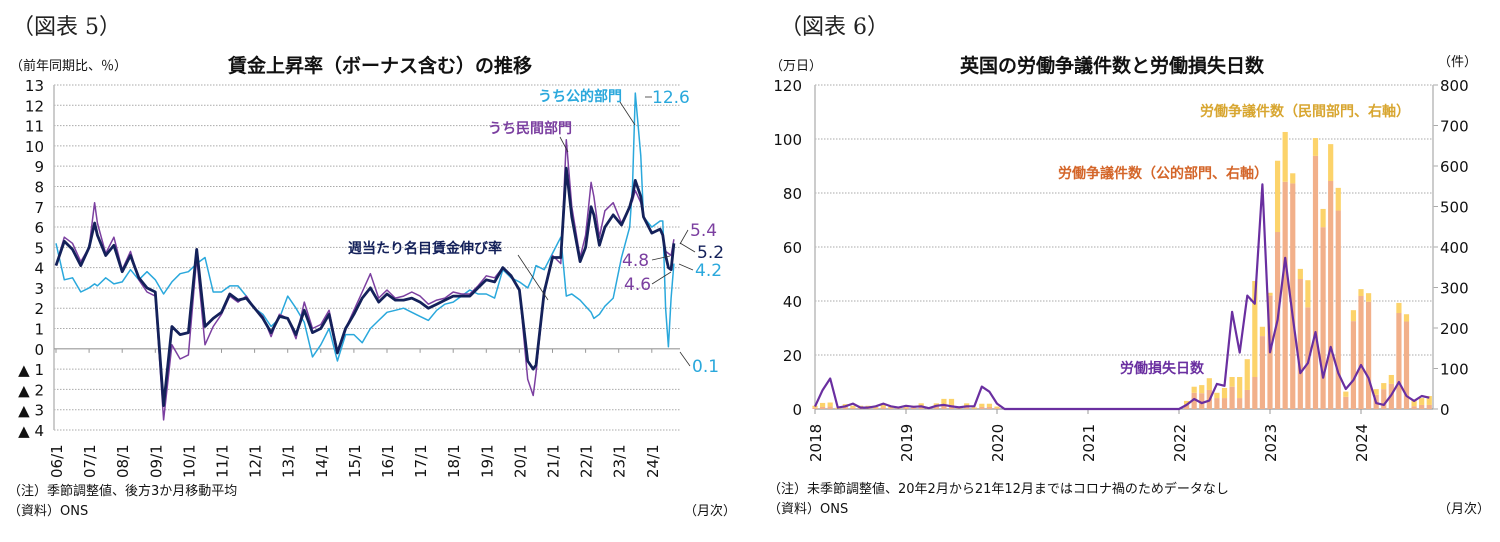 The image size is (1500, 542). What do you see at coordinates (796, 66) in the screenshot?
I see `chart6-left-unit: （万日）` at bounding box center [796, 66].